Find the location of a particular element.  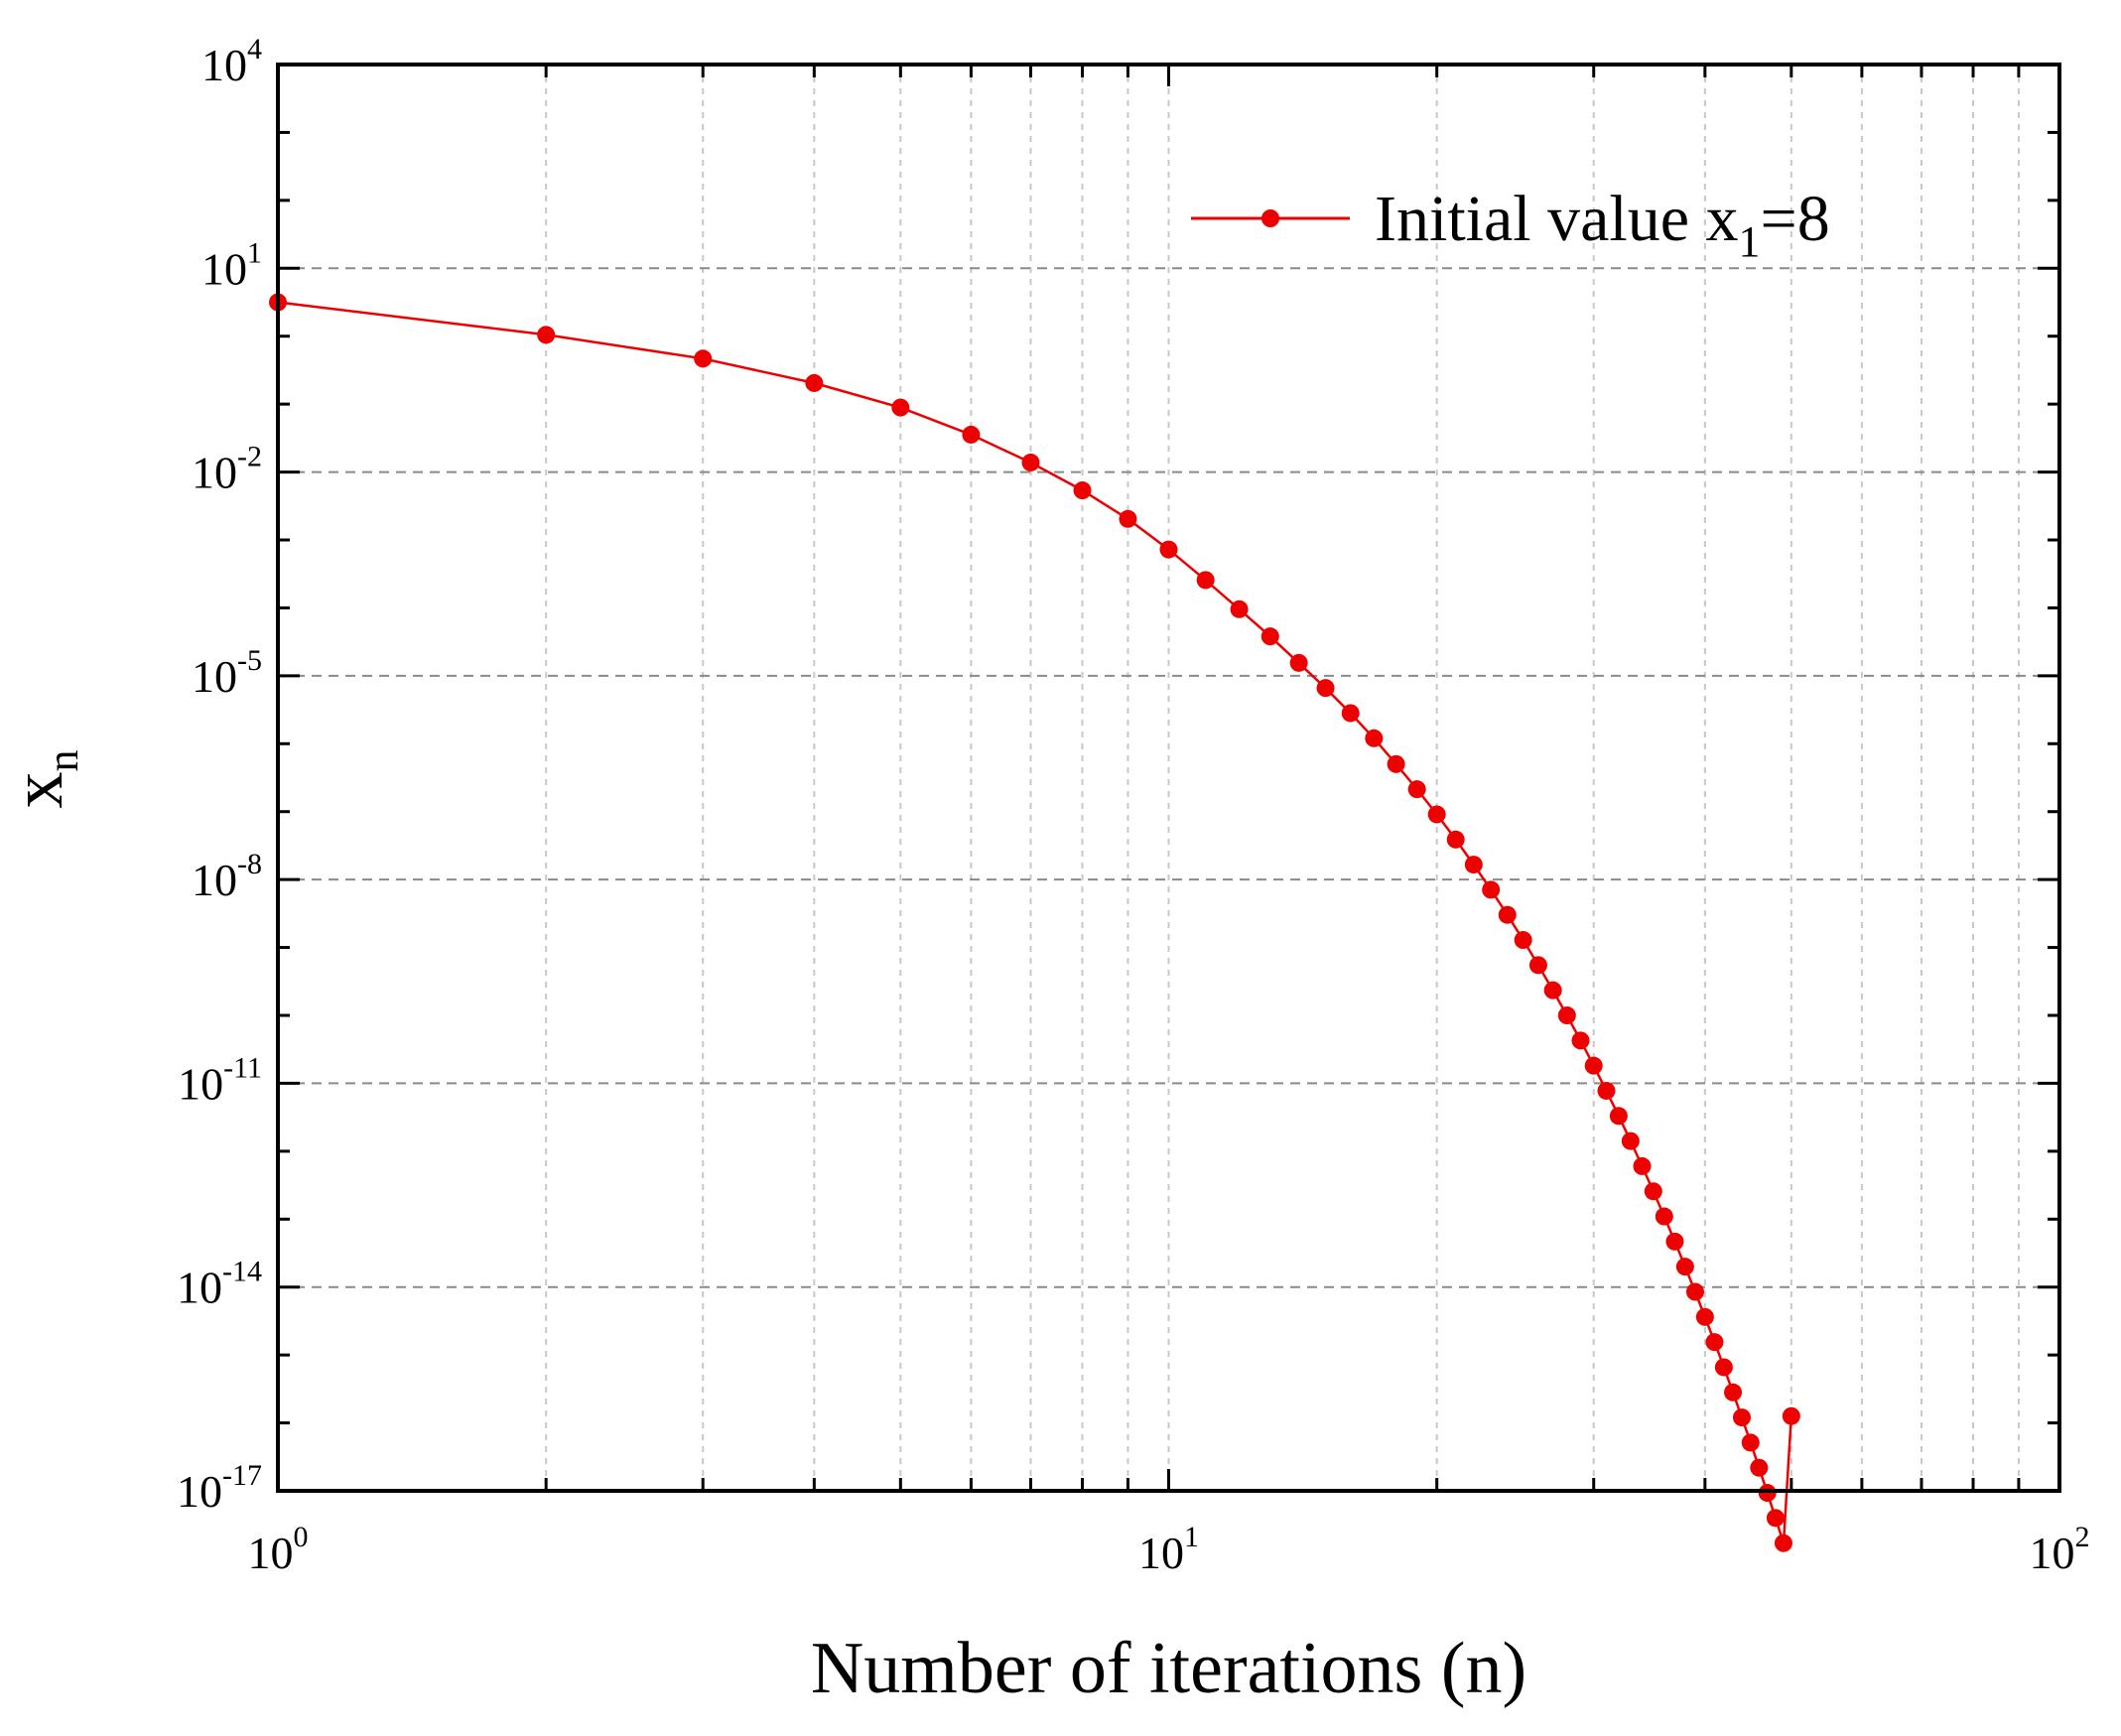

legend: Initial value x1=8 is located at coordinates (1510, 224).